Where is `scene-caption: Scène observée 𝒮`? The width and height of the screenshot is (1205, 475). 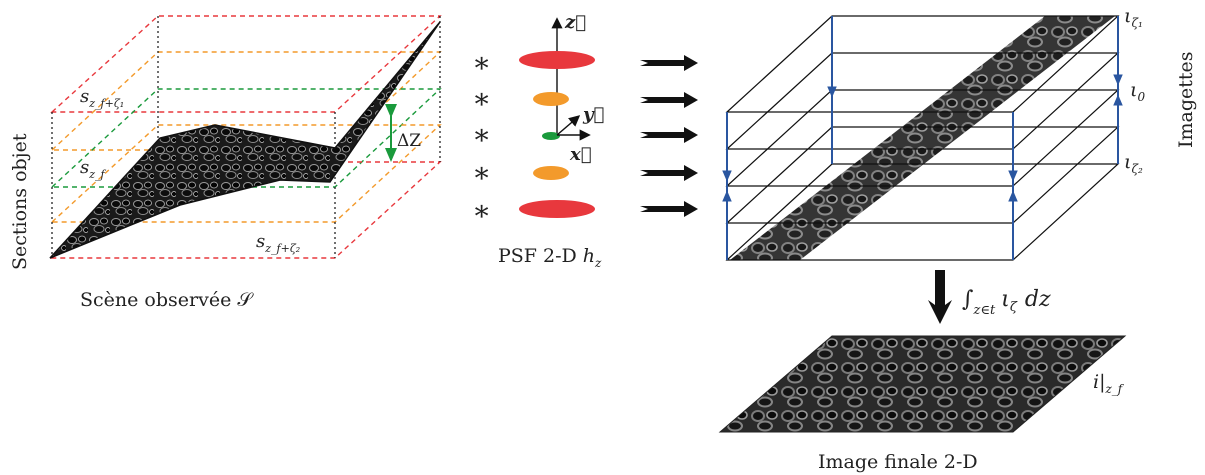 scene-caption: Scène observée 𝒮 is located at coordinates (167, 300).